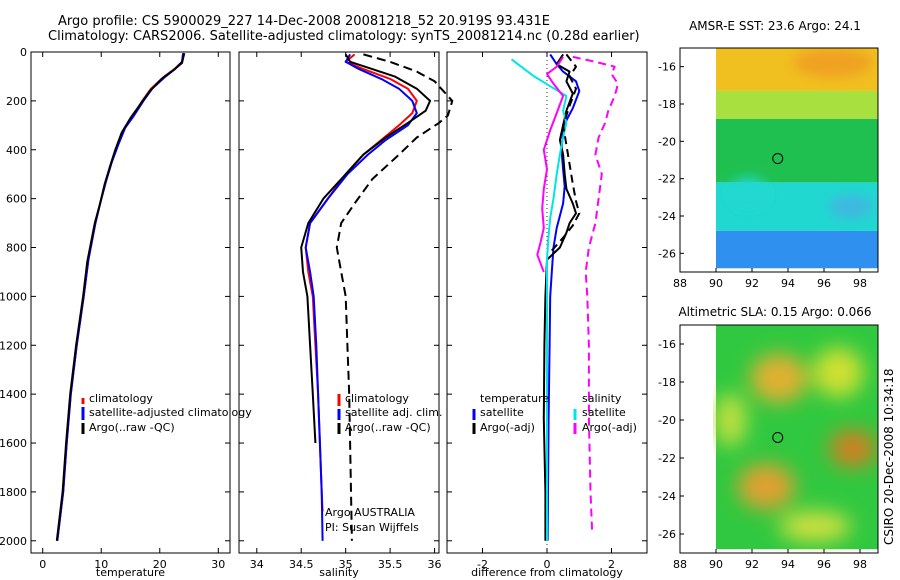 This screenshot has height=580, width=900. I want to click on x-tick-label: 34, so click(257, 564).